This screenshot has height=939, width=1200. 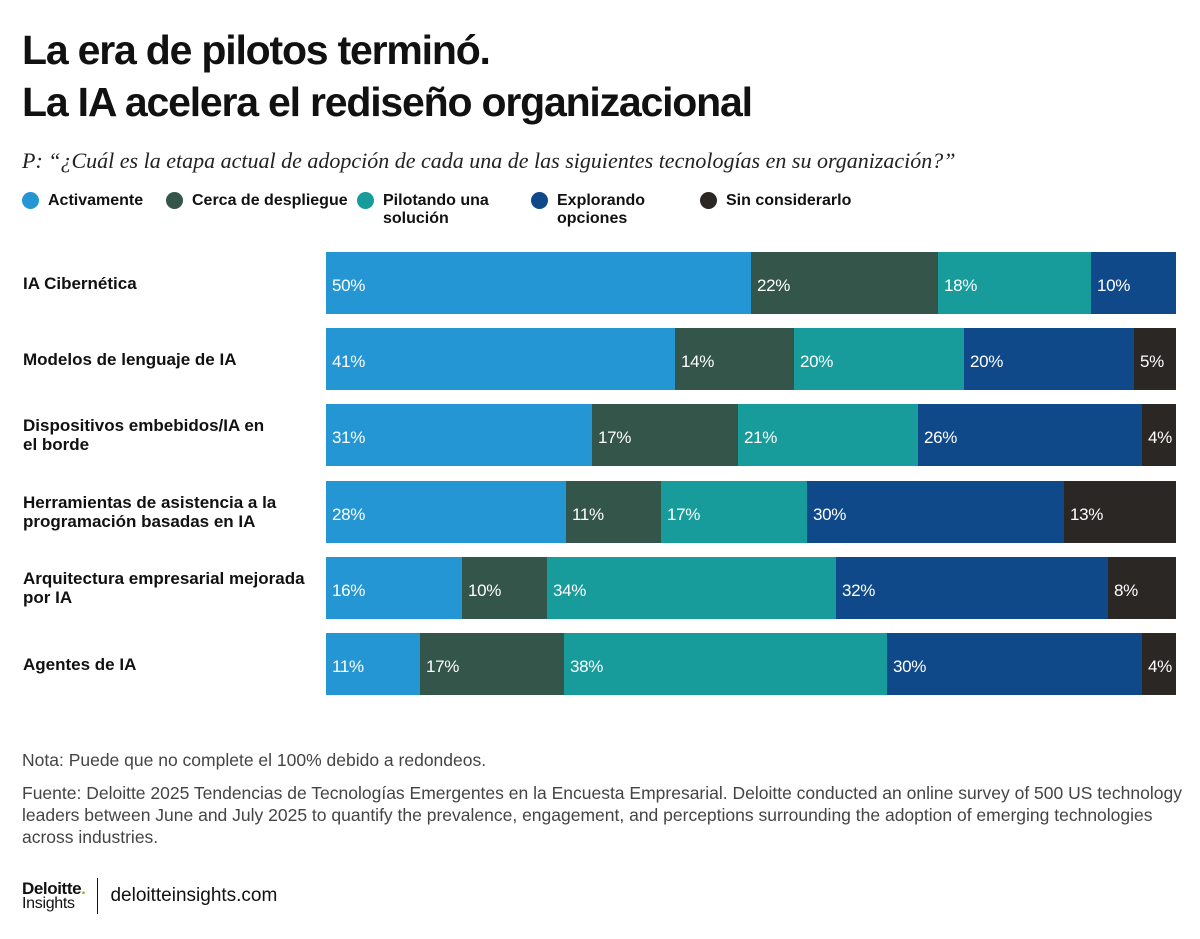 What do you see at coordinates (164, 588) in the screenshot?
I see `row-label: Arquitectura empresarial mejorada por IA` at bounding box center [164, 588].